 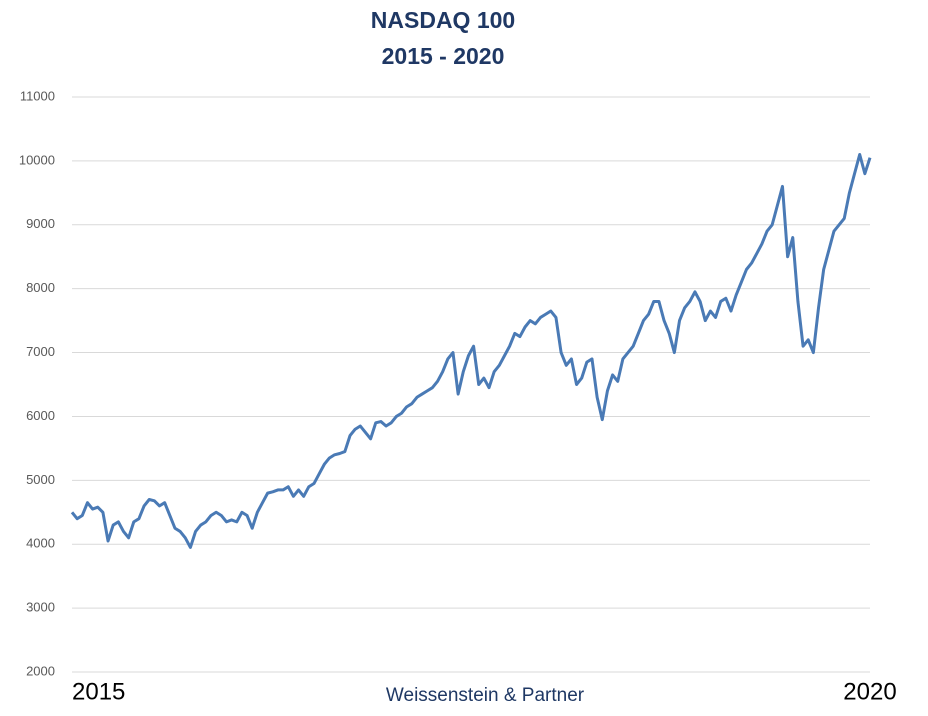 What do you see at coordinates (40, 479) in the screenshot?
I see `y-tick-label: 5000` at bounding box center [40, 479].